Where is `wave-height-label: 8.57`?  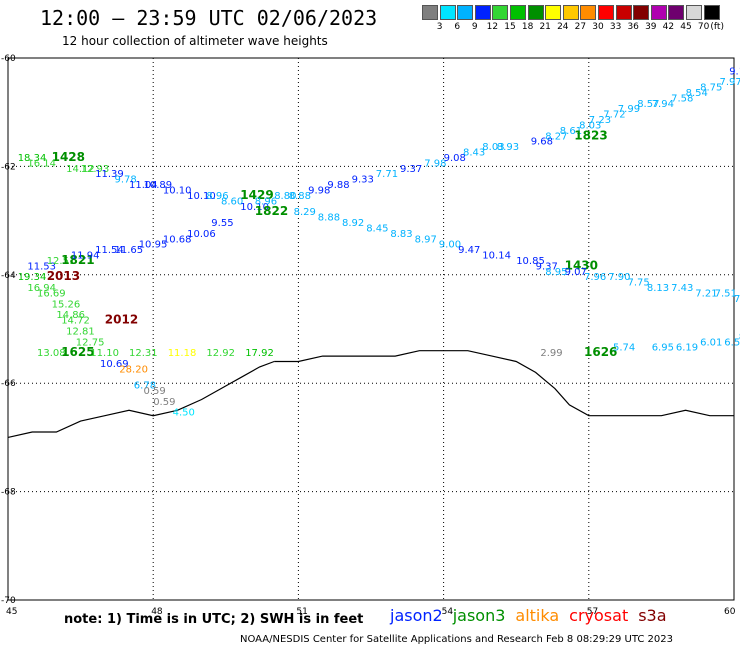 wave-height-label: 8.57 is located at coordinates (648, 104).